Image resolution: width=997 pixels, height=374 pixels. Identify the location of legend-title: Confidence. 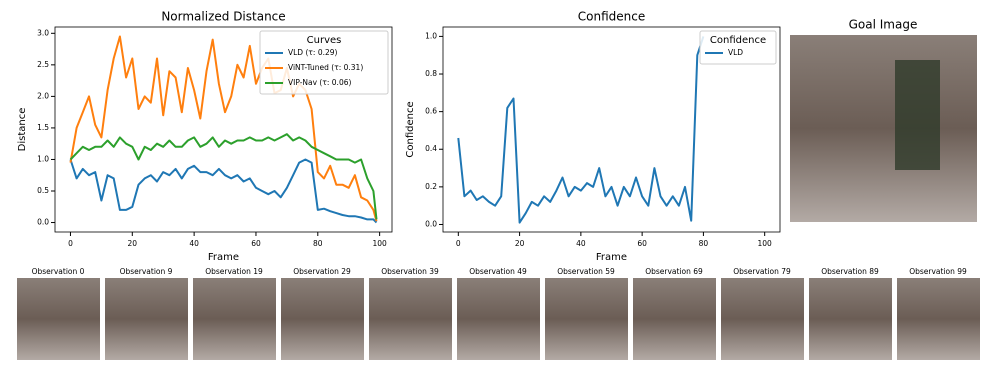
(738, 40).